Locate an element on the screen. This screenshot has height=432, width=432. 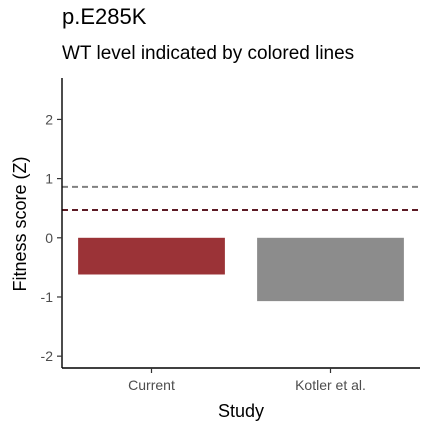
chart-title: p.E285K is located at coordinates (104, 16).